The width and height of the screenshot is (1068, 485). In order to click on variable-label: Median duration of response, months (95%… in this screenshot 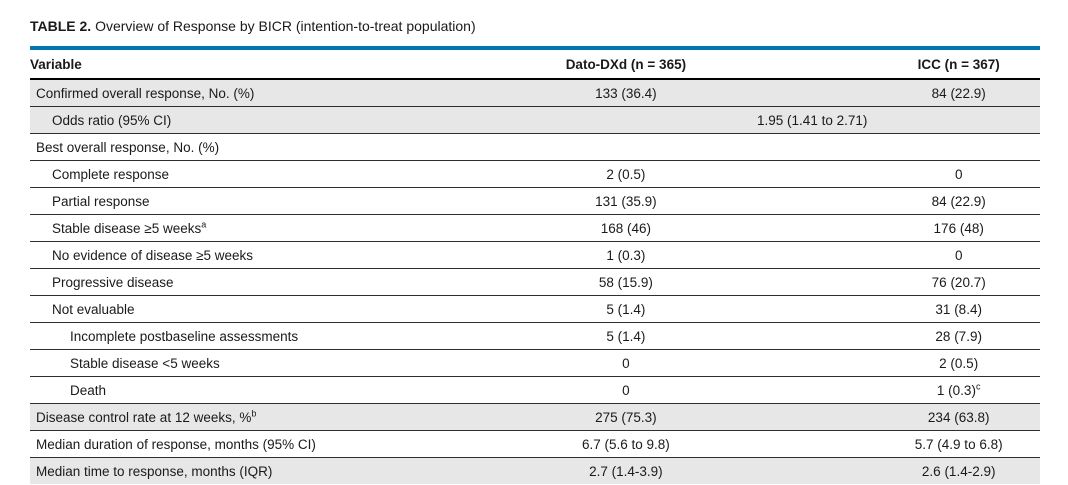, I will do `click(176, 444)`.